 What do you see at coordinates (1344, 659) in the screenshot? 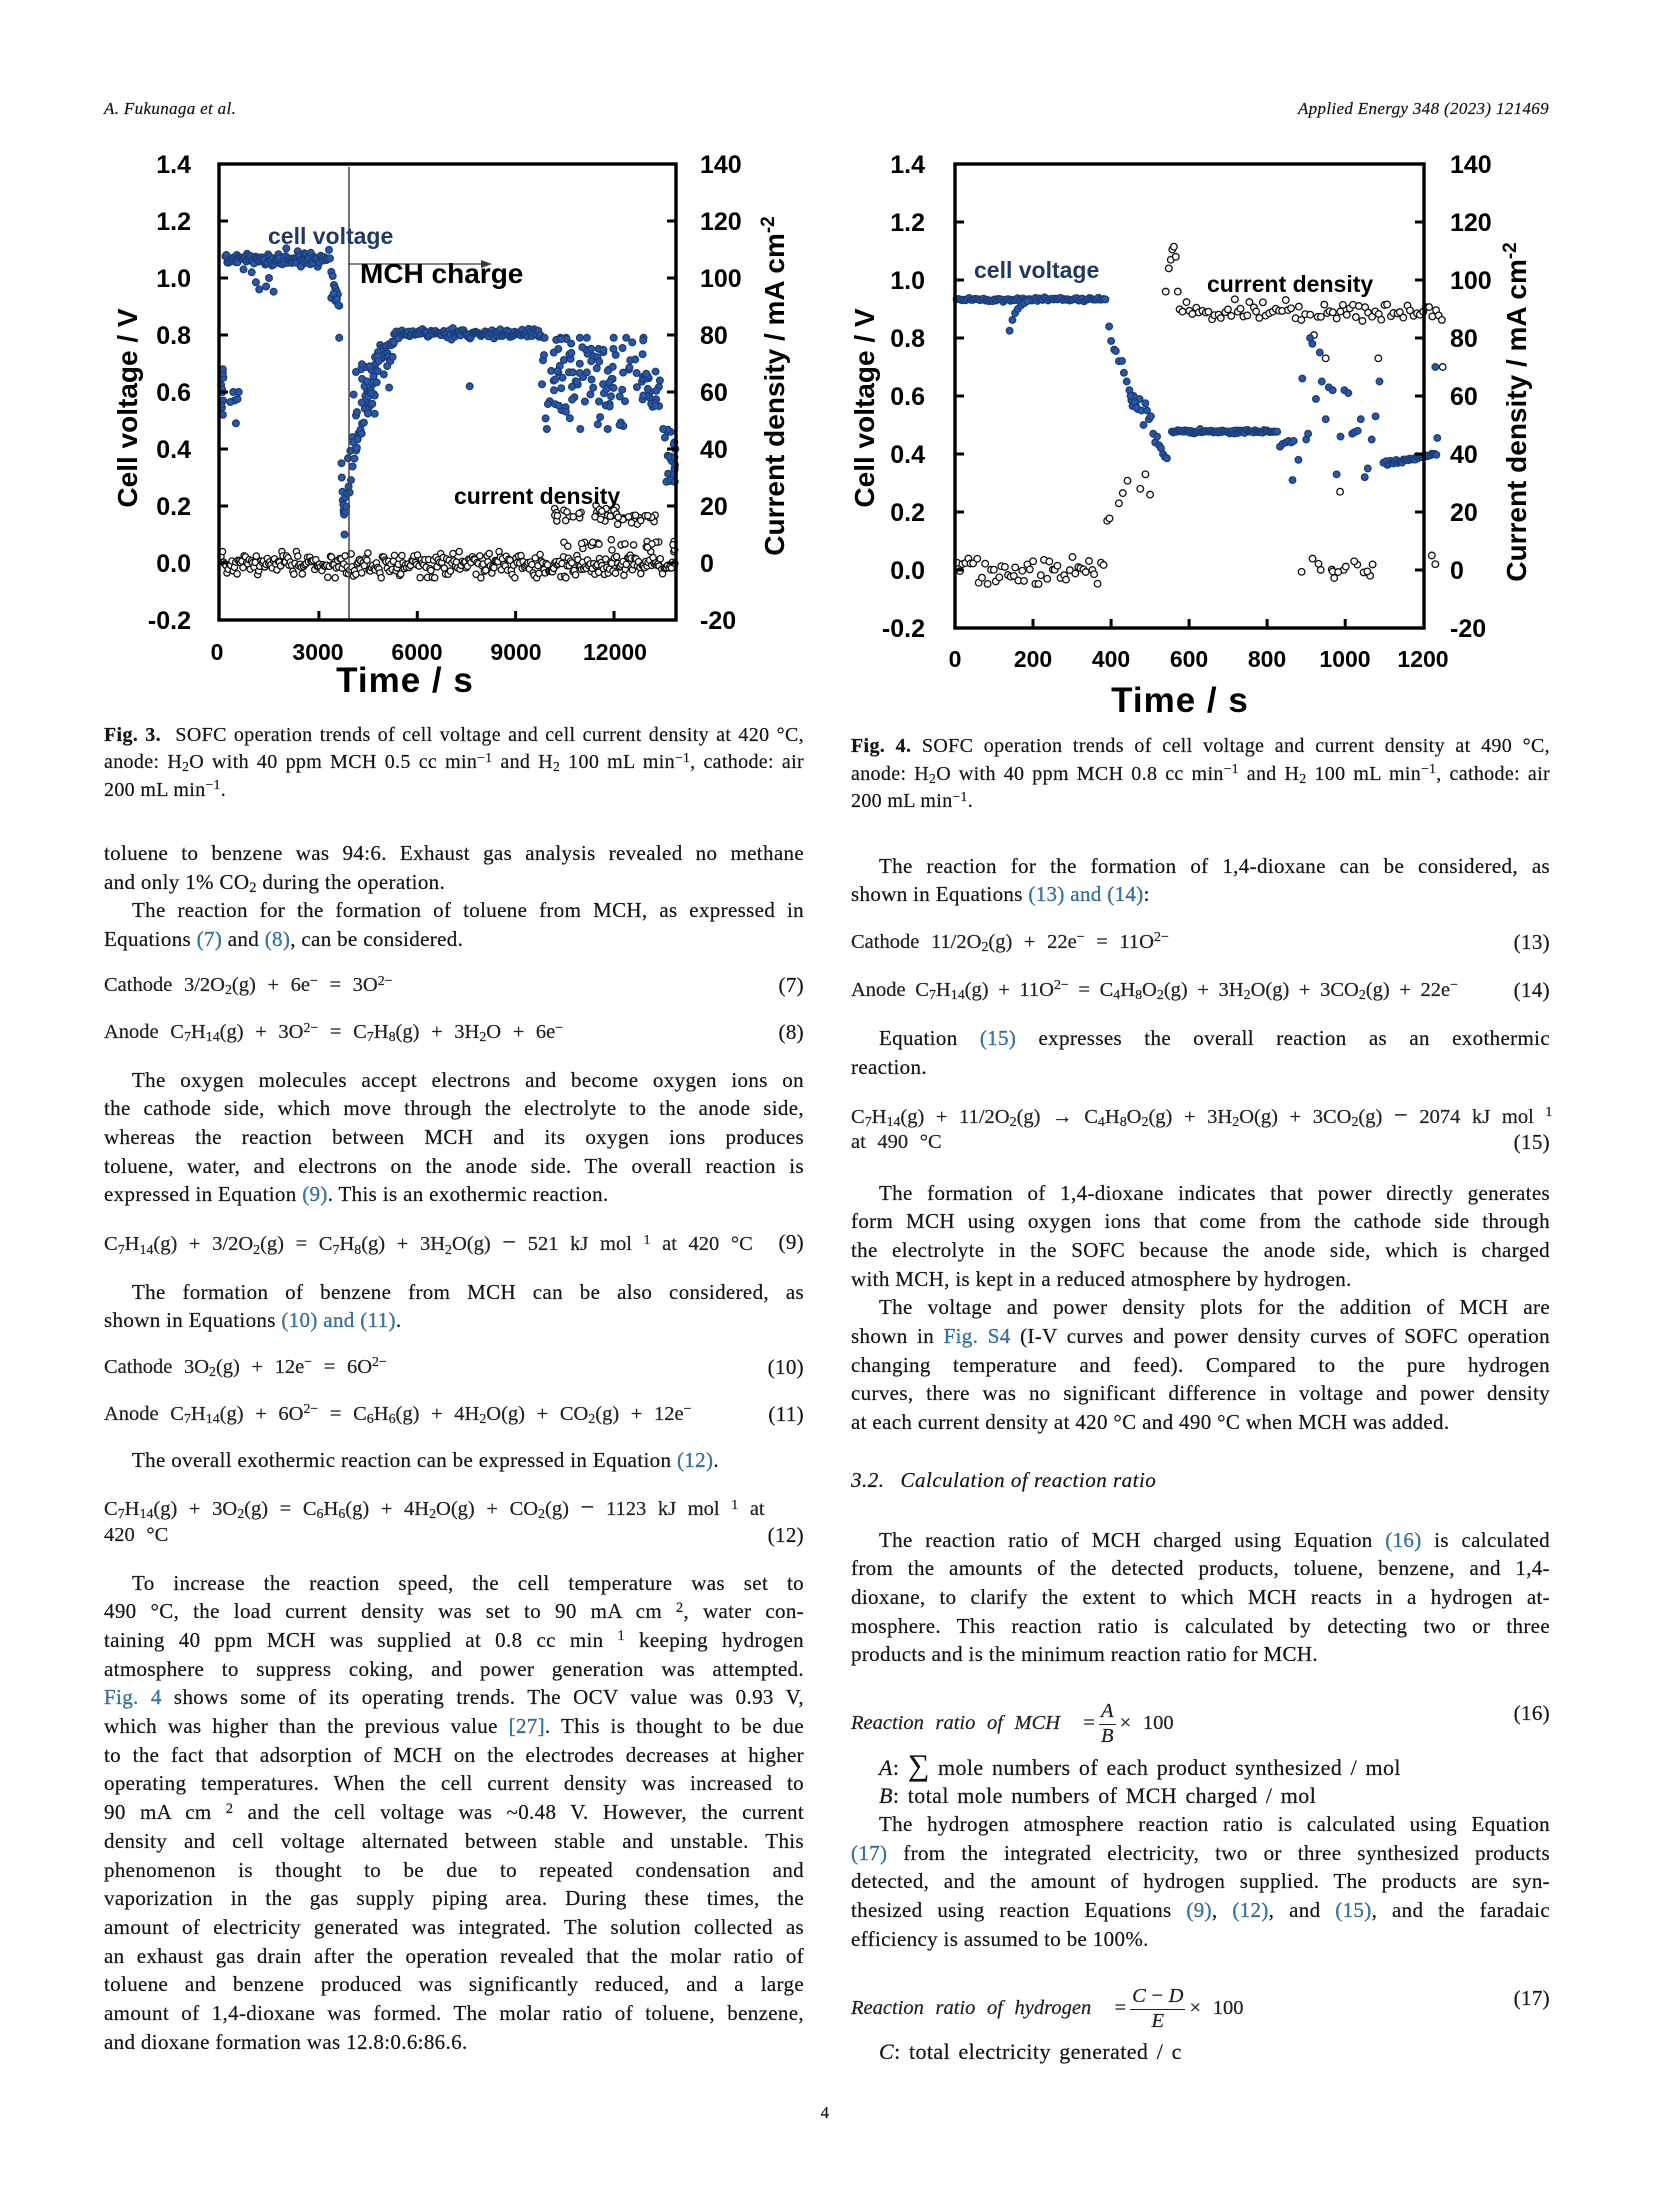
I see `svg-text: 1000` at bounding box center [1344, 659].